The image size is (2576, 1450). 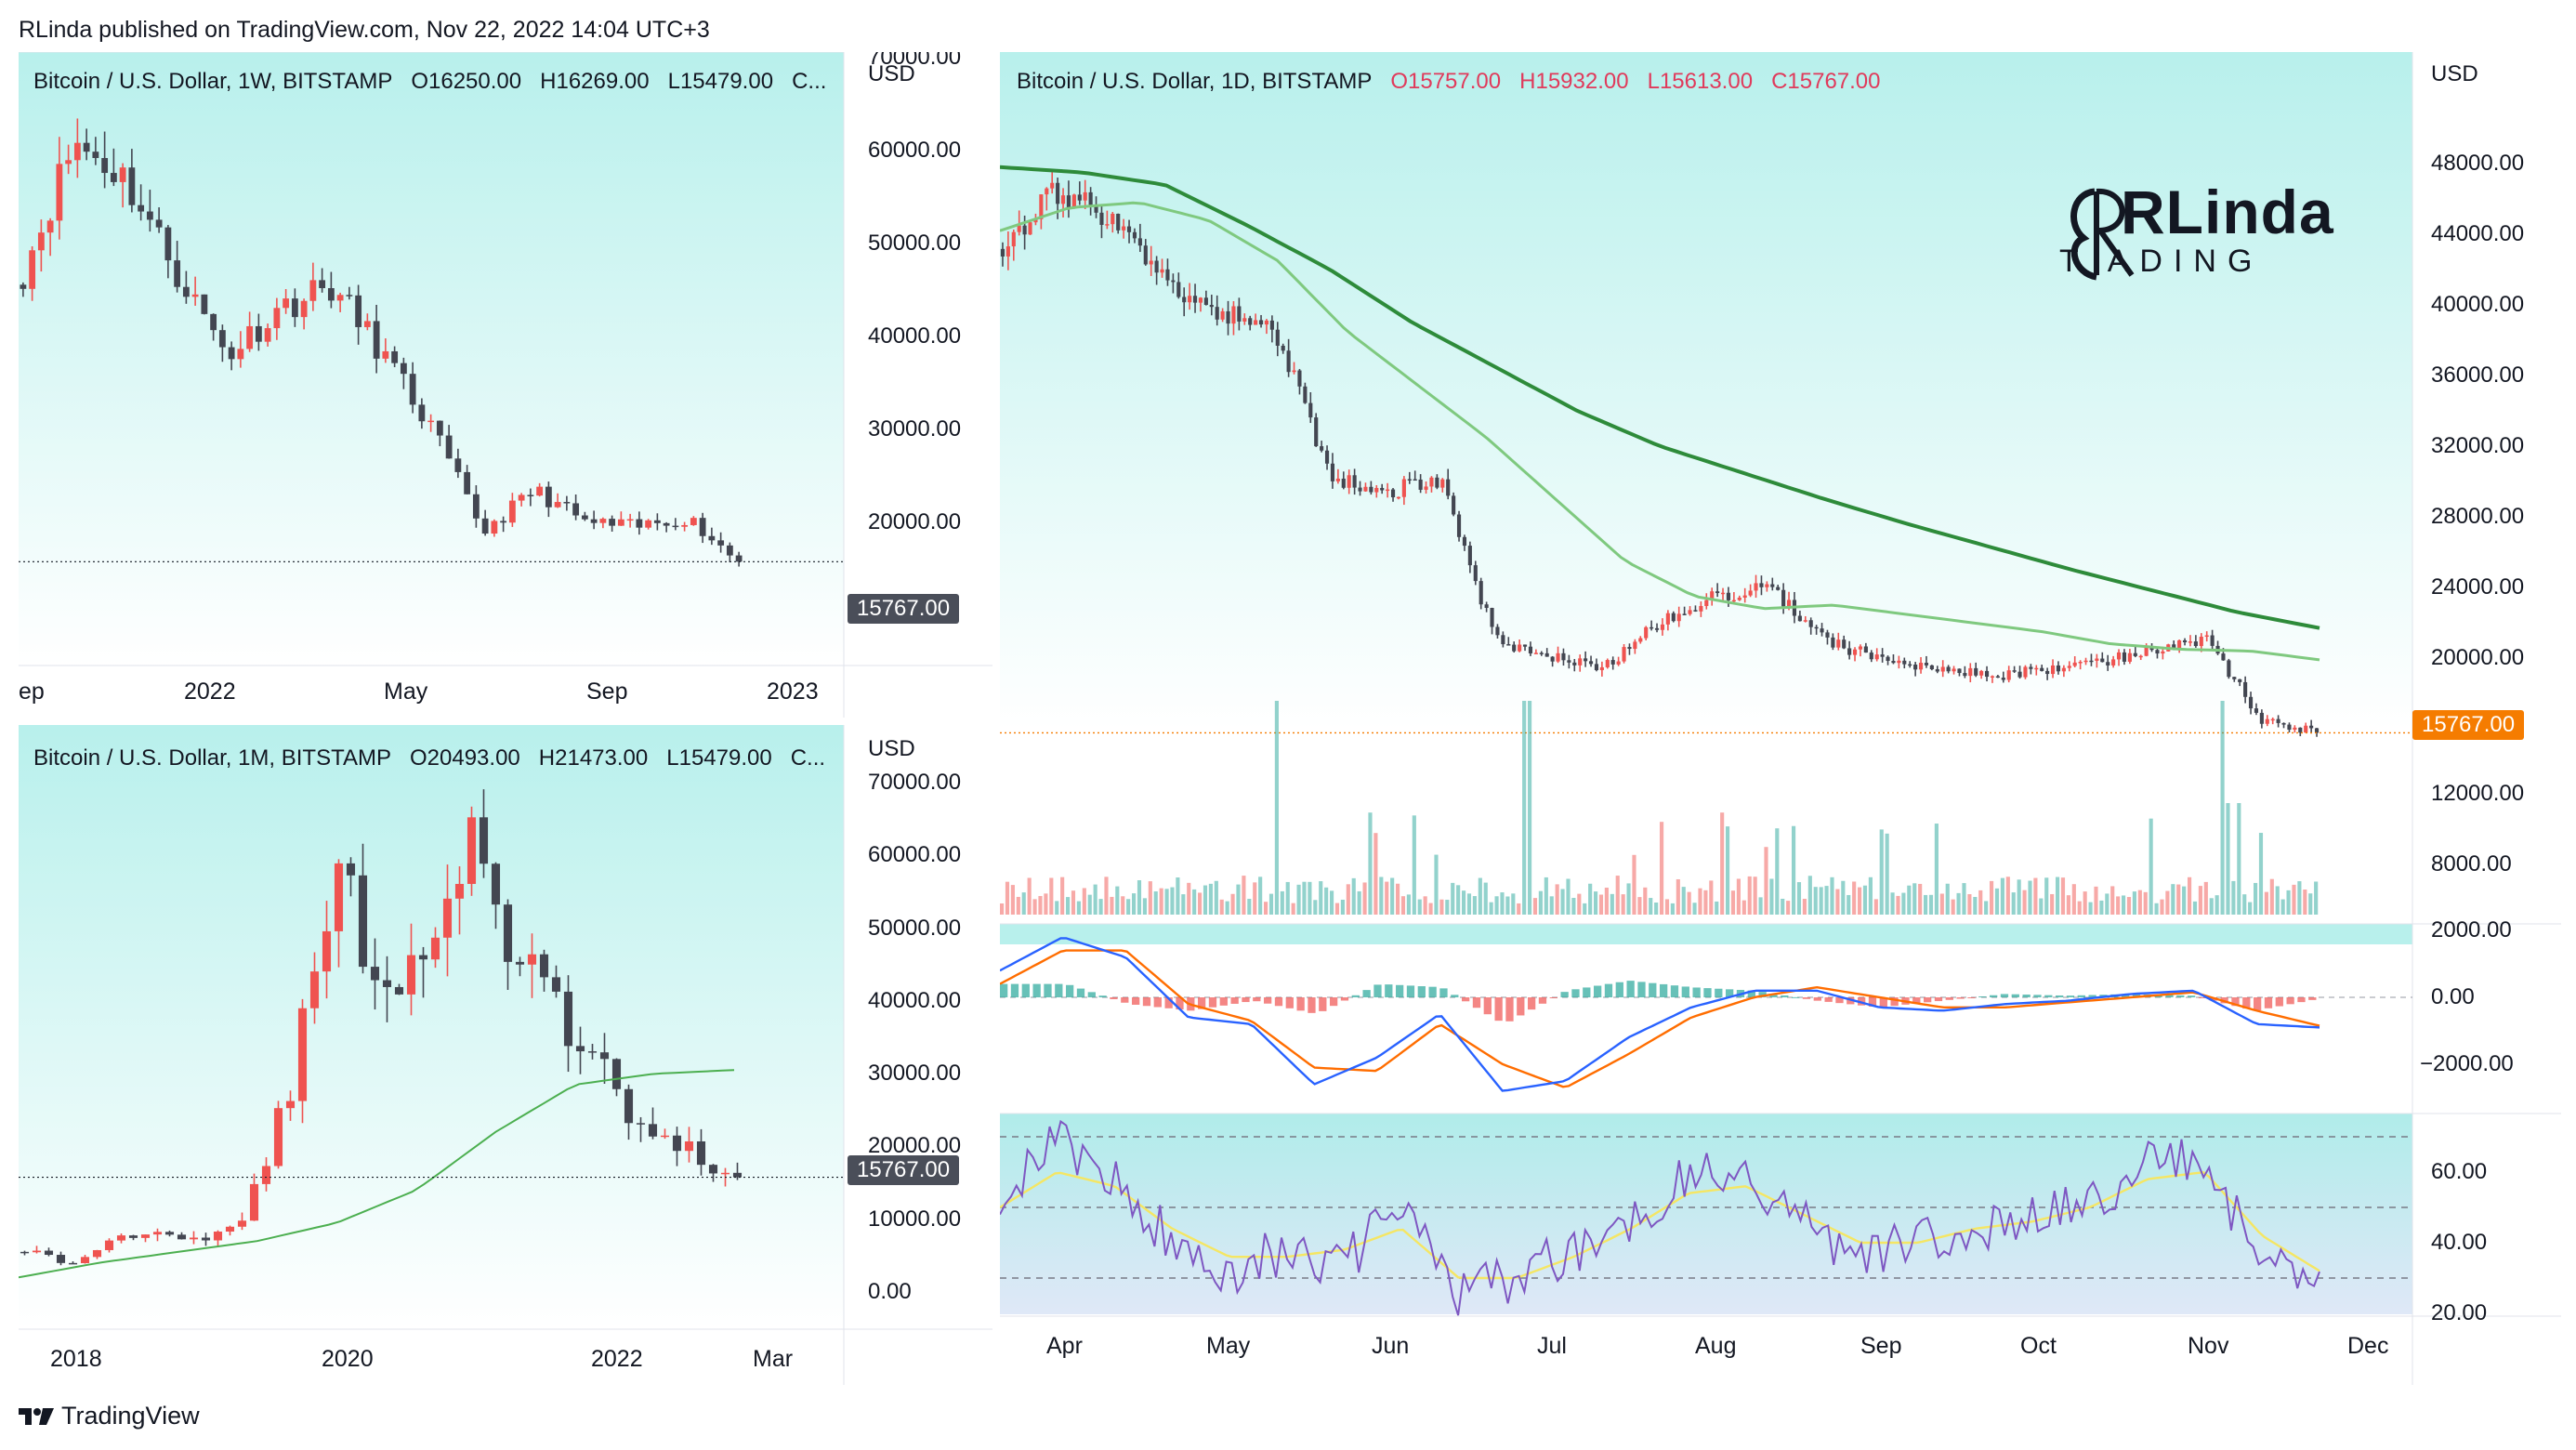 What do you see at coordinates (109, 1416) in the screenshot?
I see `tradingview-footer: TradingView` at bounding box center [109, 1416].